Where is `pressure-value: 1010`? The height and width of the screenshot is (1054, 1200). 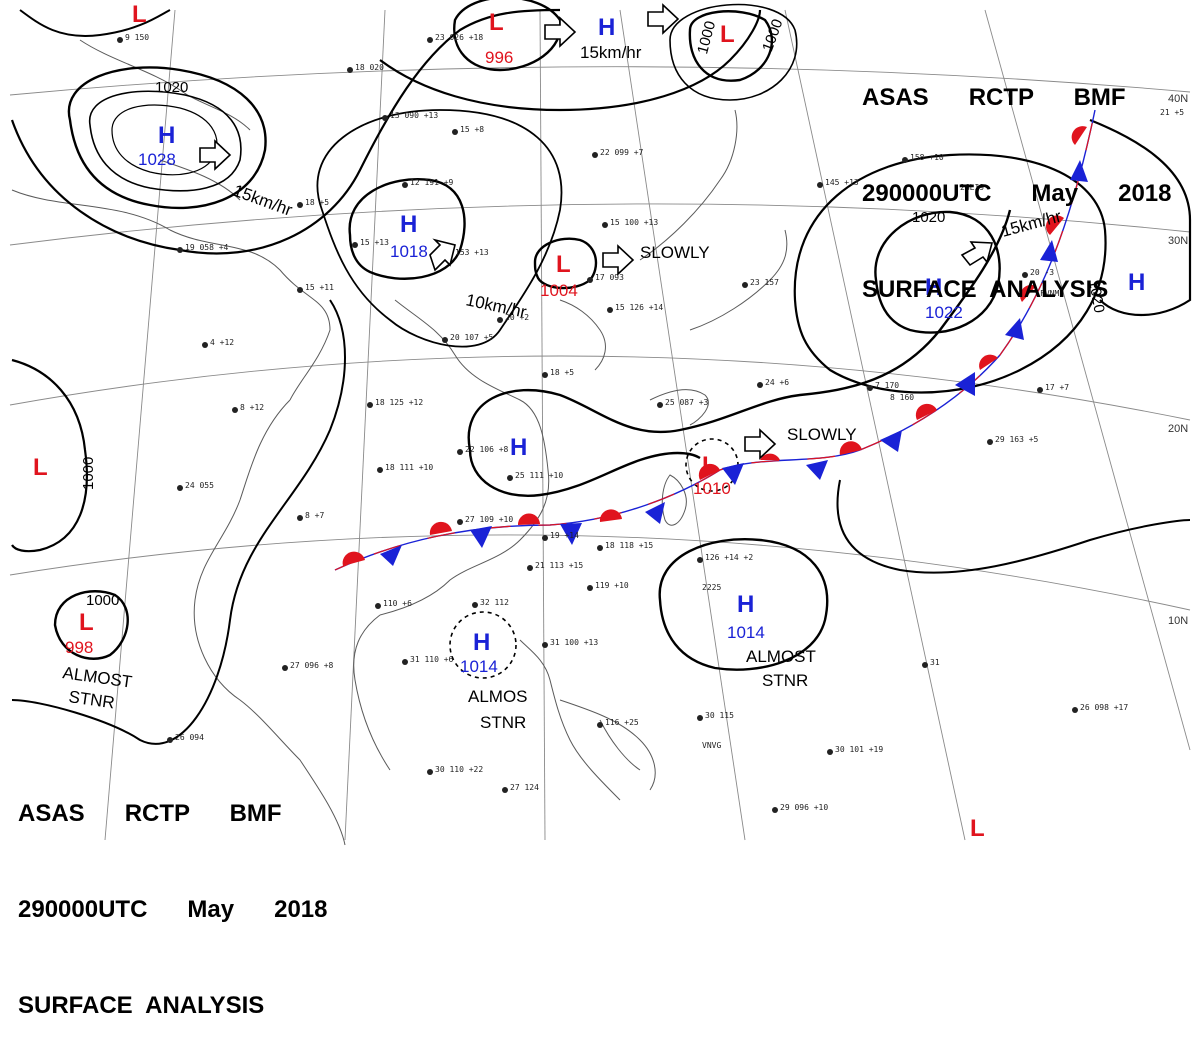
pressure-value: 1010 is located at coordinates (712, 488).